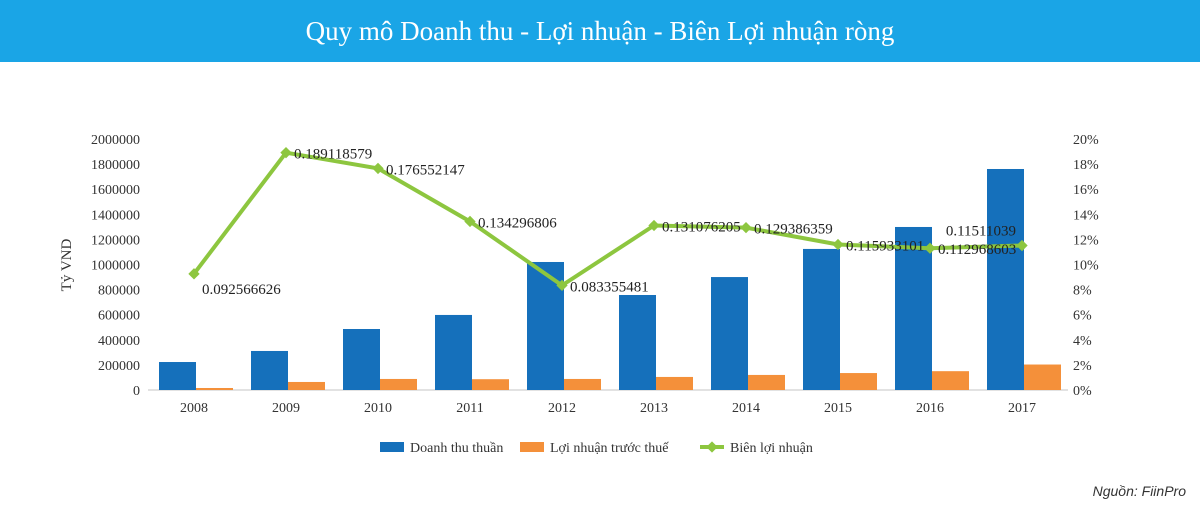  I want to click on y-tick-label: 400000, so click(119, 341).